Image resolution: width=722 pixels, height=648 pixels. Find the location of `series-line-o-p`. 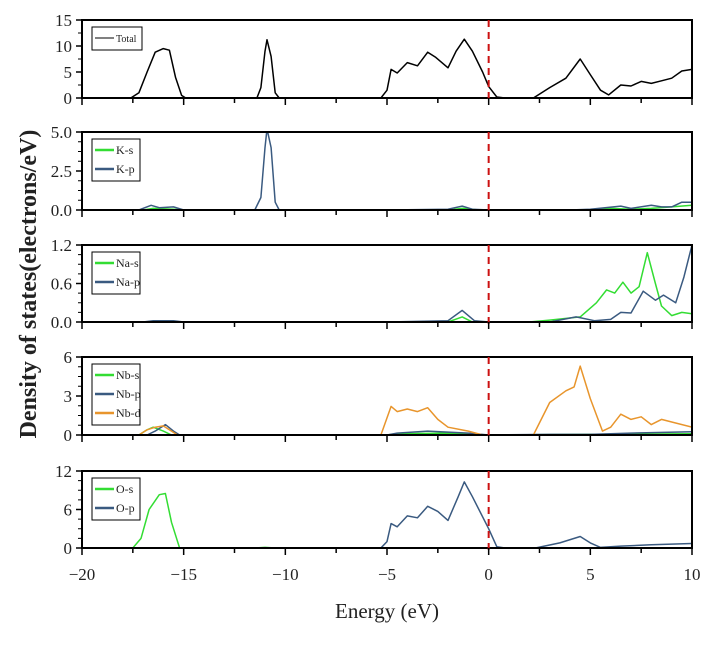

series-line-o-p is located at coordinates (387, 514).